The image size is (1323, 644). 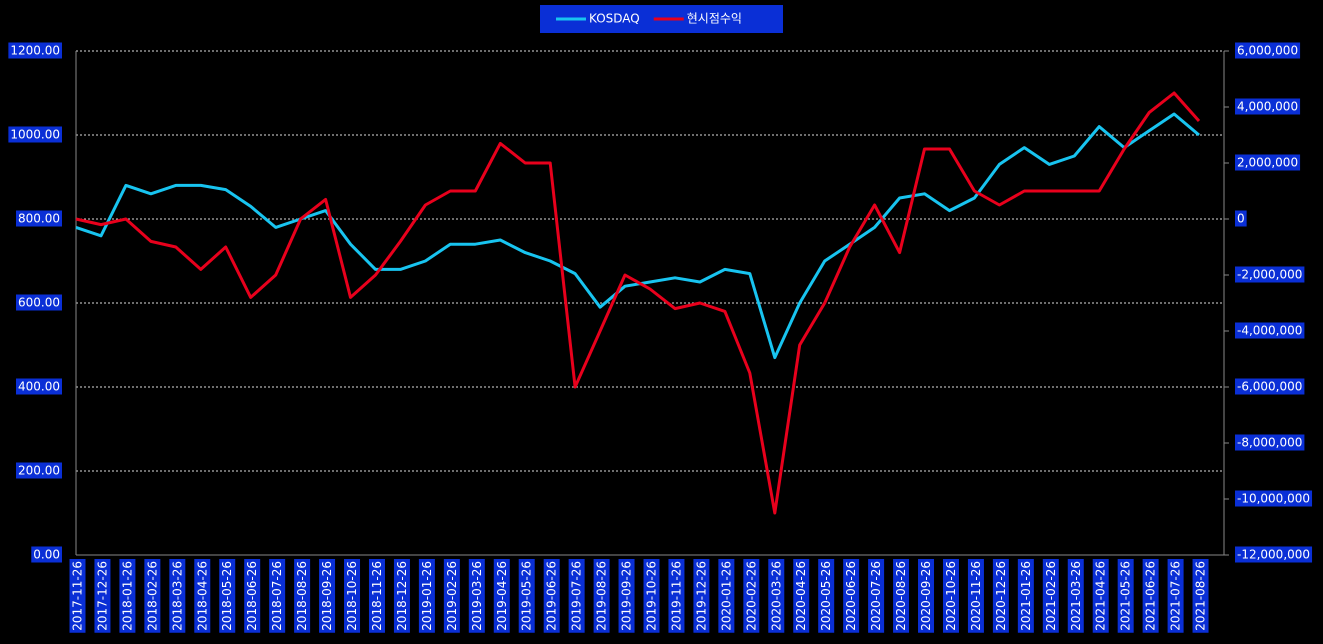 I want to click on x-tick-label-group: 2018-12-26, so click(x=401, y=596).